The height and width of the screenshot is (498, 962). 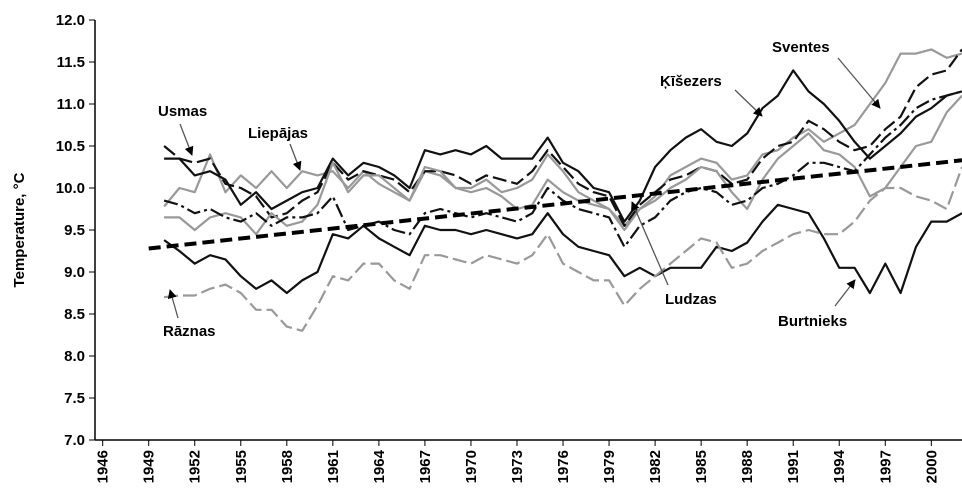 What do you see at coordinates (19, 229) in the screenshot?
I see `y-axis-label: Temperature, °C` at bounding box center [19, 229].